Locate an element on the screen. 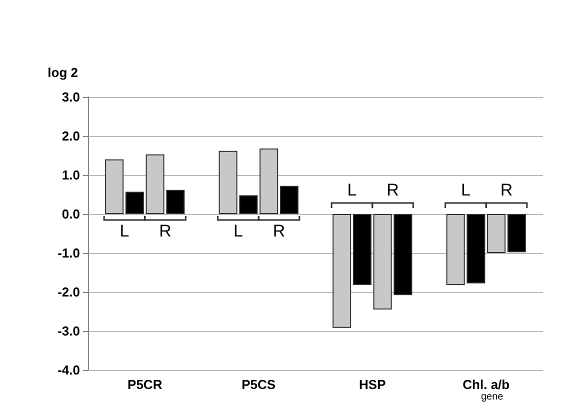 This screenshot has width=561, height=410. x-tick-label: P5CR is located at coordinates (145, 384).